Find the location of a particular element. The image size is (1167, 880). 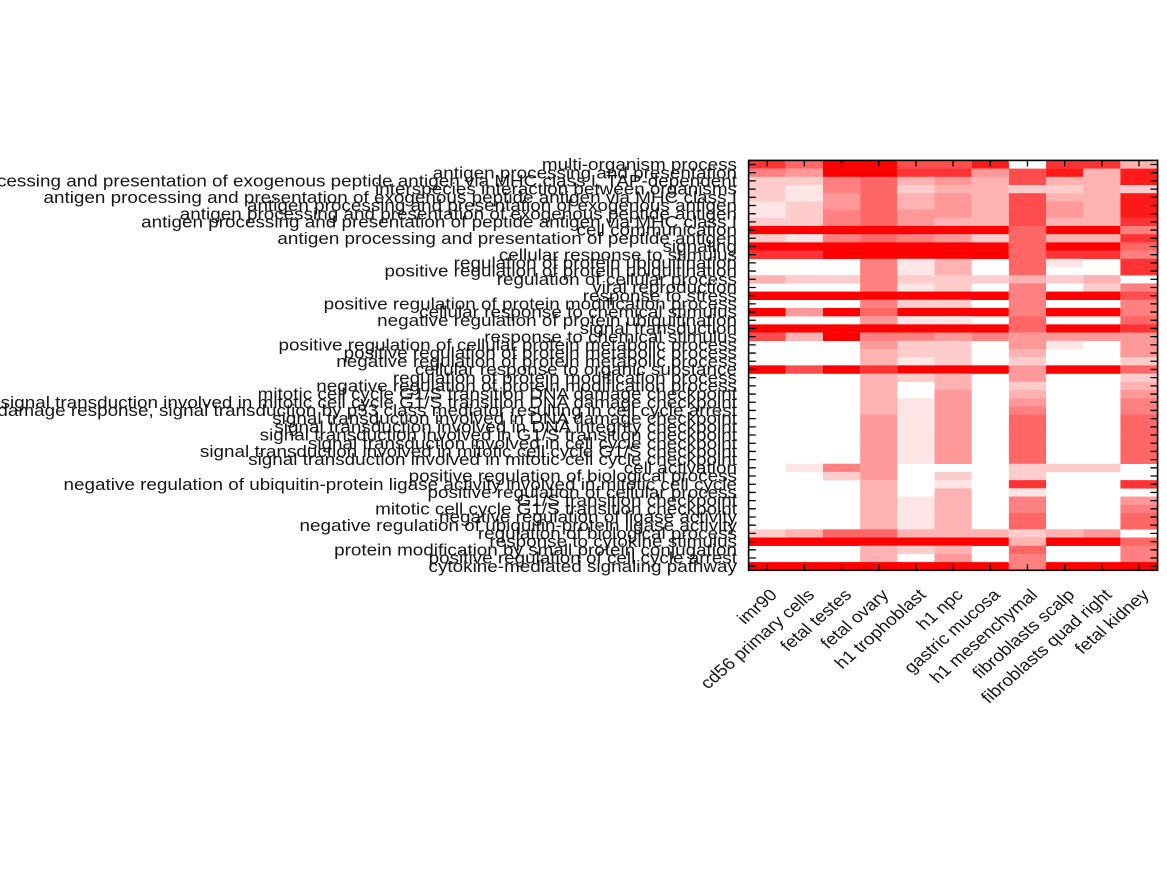

svg-text: G1/S transition checkpoint is located at coordinates (627, 500).